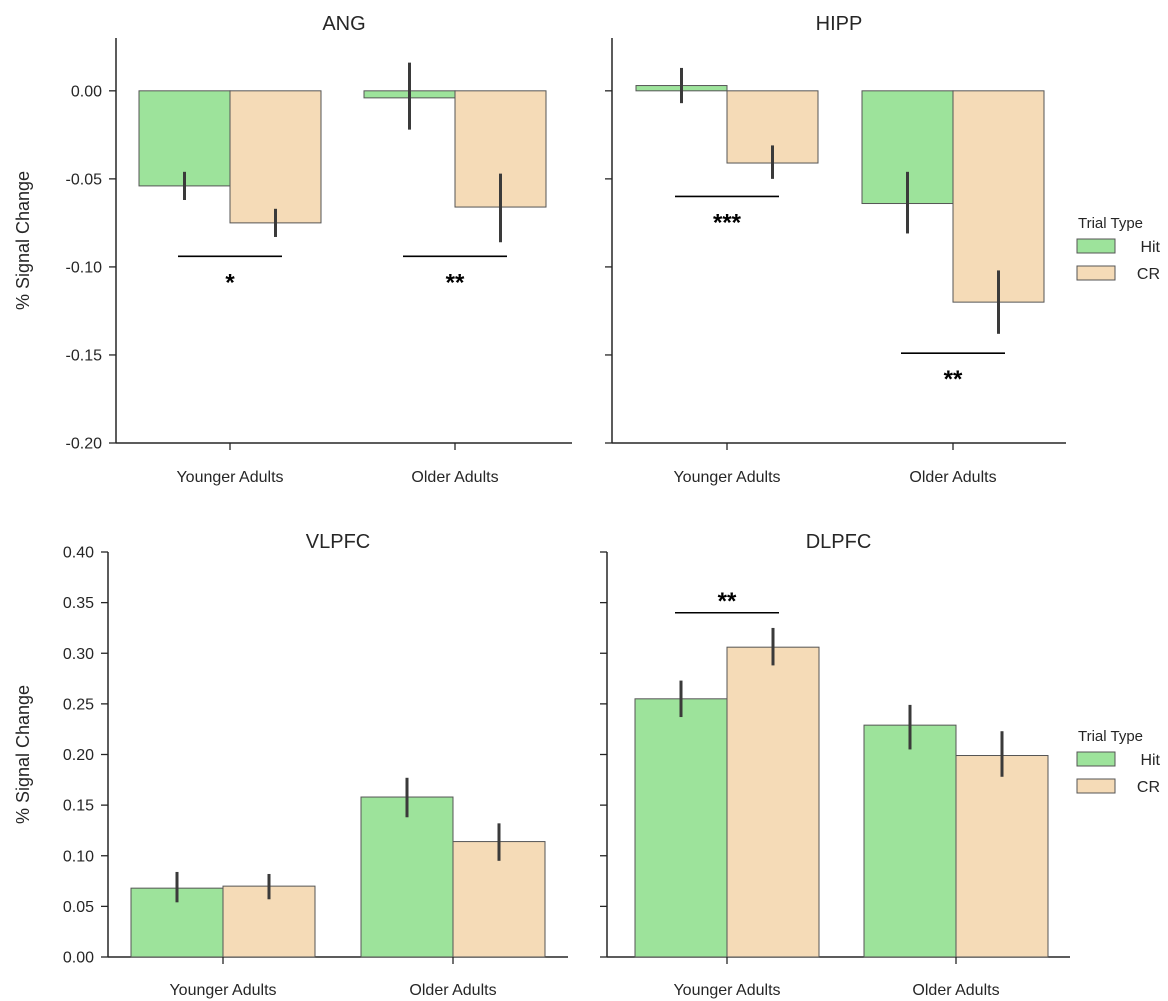 This screenshot has width=1168, height=1001. Describe the element at coordinates (839, 542) in the screenshot. I see `chart-title: DLPFC` at that location.